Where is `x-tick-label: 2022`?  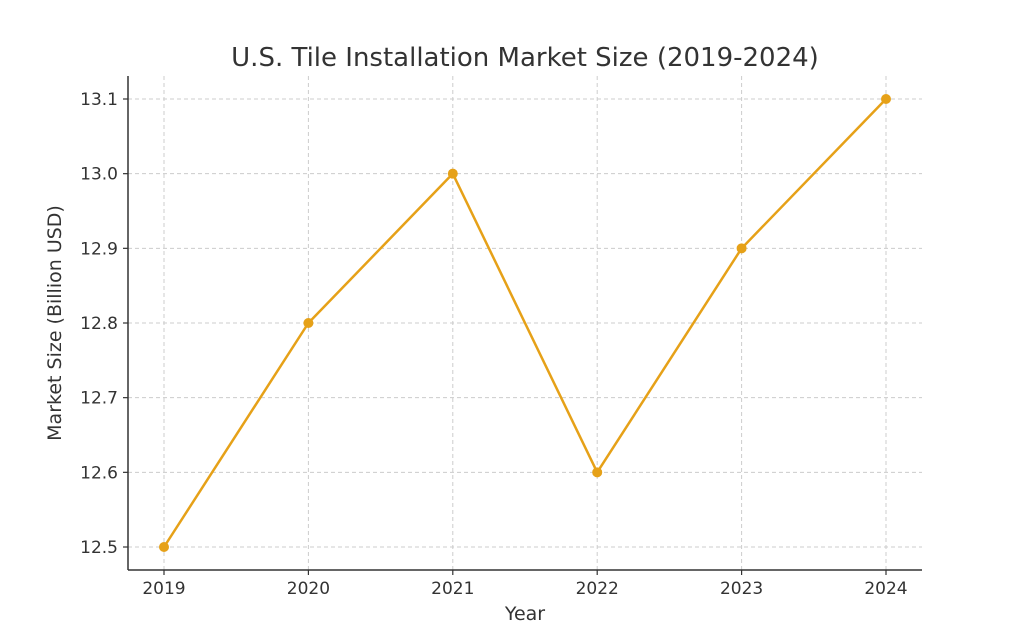
x-tick-label: 2022 is located at coordinates (597, 589).